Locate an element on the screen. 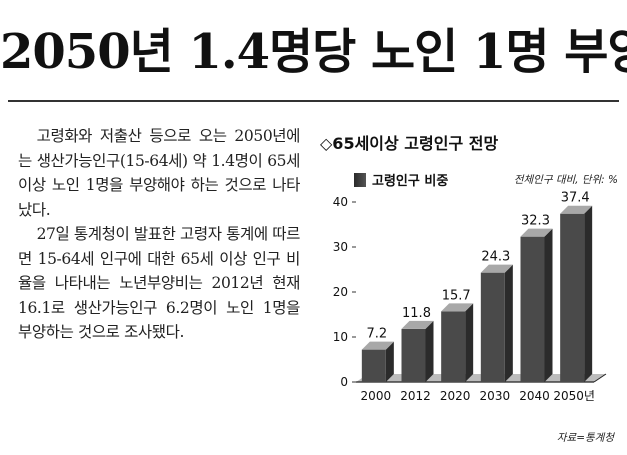  bar-value-label: 37.4 is located at coordinates (575, 198).